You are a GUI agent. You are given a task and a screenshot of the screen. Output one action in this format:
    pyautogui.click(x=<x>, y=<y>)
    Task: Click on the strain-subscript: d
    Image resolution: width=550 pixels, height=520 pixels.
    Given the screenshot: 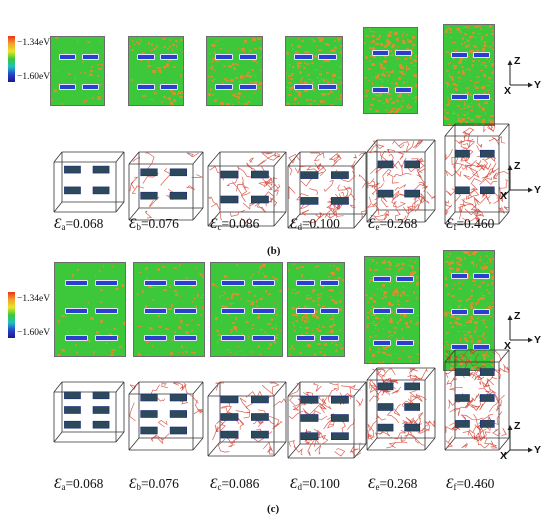 What is the action you would take?
    pyautogui.click(x=299, y=227)
    